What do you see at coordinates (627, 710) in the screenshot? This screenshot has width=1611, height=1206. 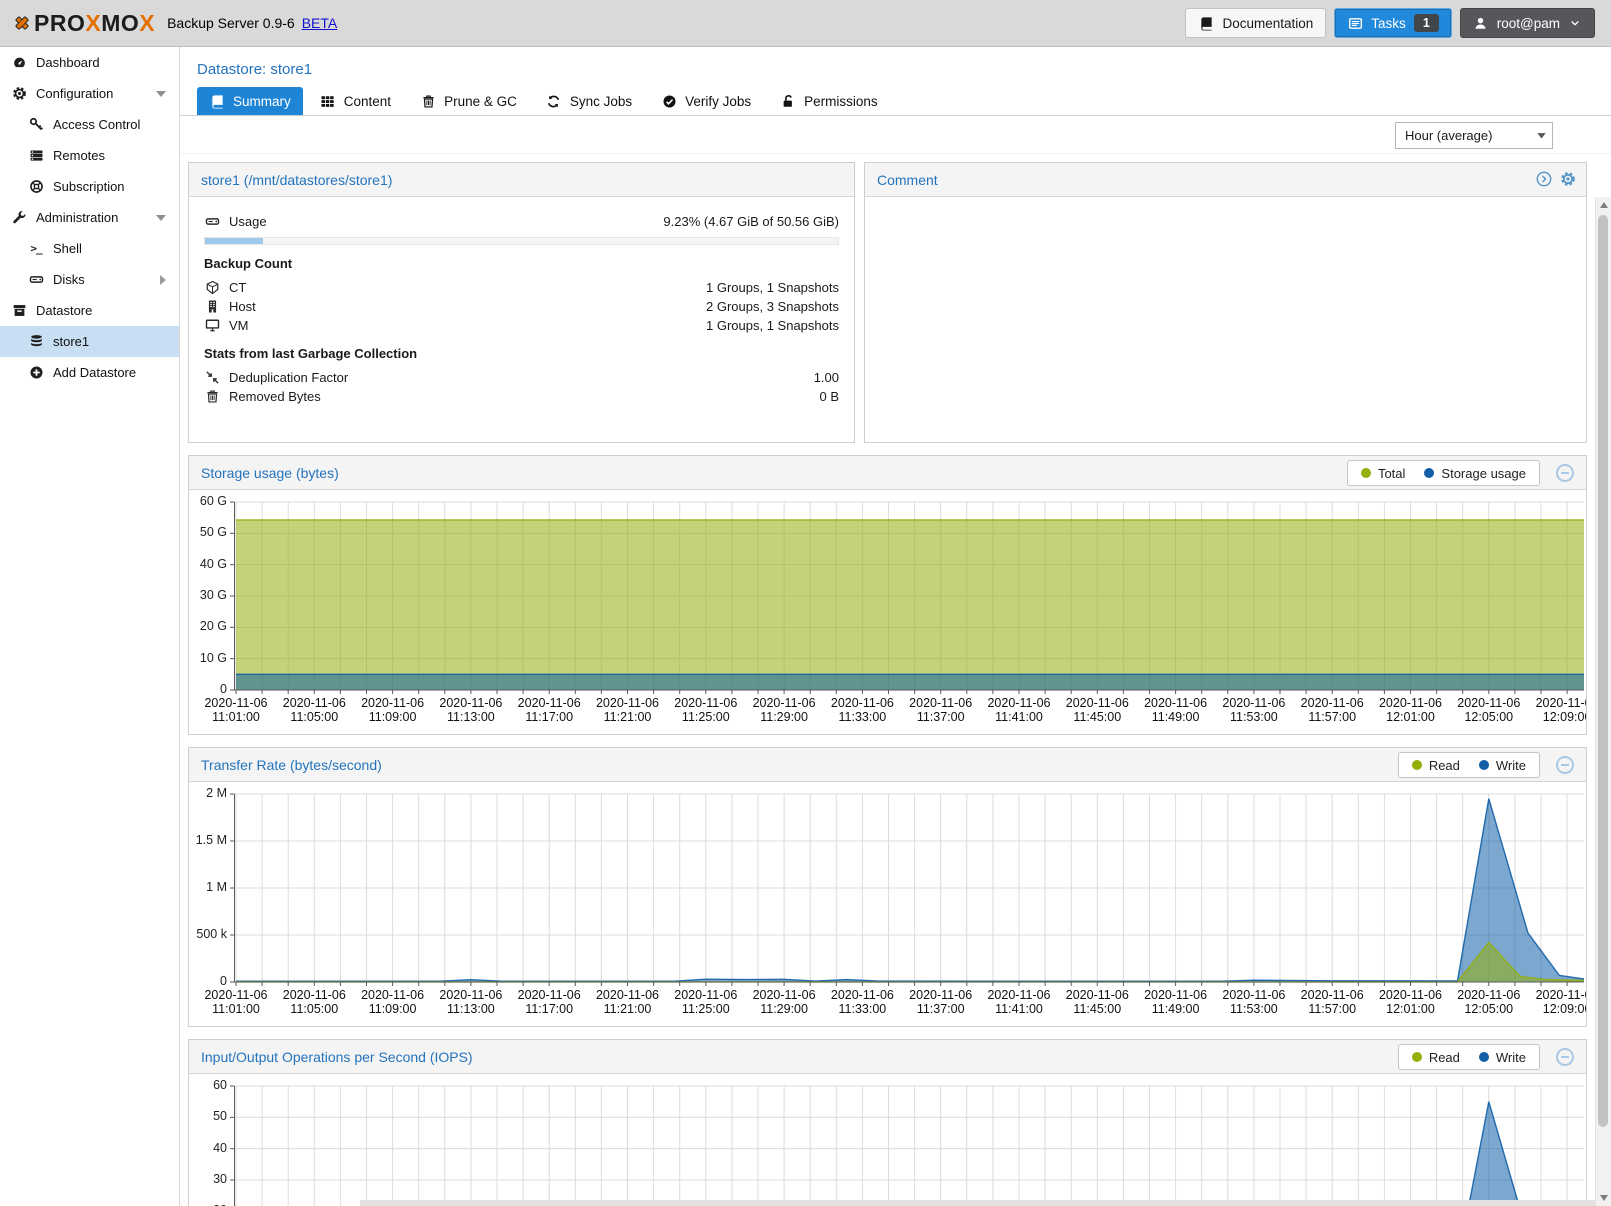 I see `x-axis-tick-label: 2020-11-06 11:21:00` at bounding box center [627, 710].